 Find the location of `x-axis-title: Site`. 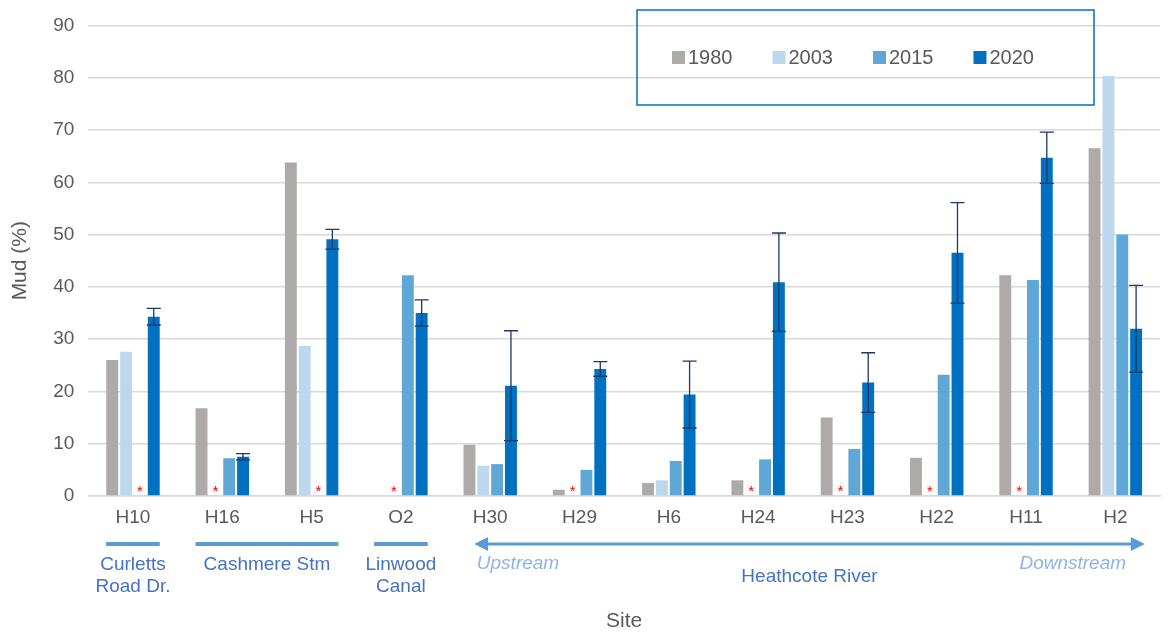

x-axis-title: Site is located at coordinates (624, 620).